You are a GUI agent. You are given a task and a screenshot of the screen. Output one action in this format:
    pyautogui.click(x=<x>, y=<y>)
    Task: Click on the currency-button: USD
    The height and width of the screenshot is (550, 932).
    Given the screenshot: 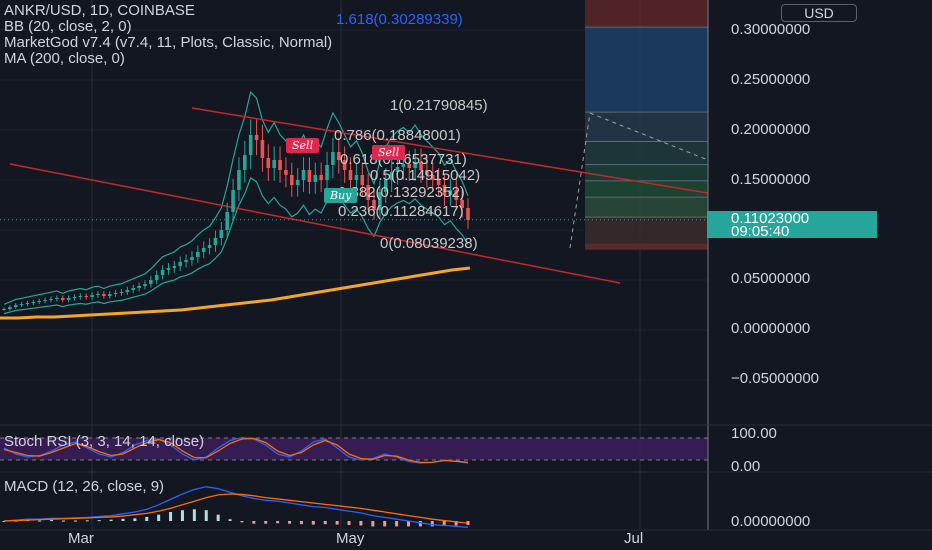 What is the action you would take?
    pyautogui.click(x=819, y=13)
    